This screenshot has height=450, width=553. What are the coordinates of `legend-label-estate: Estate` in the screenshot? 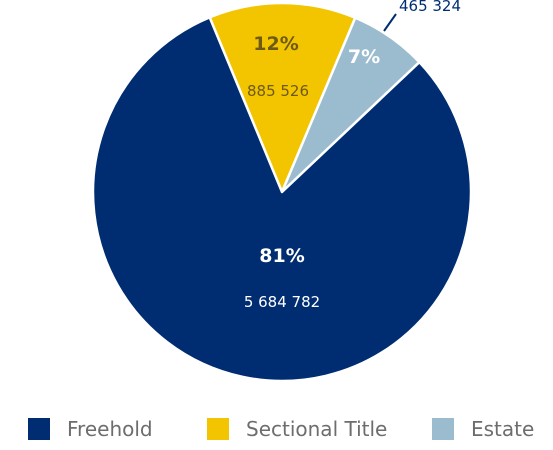 It's located at (503, 429).